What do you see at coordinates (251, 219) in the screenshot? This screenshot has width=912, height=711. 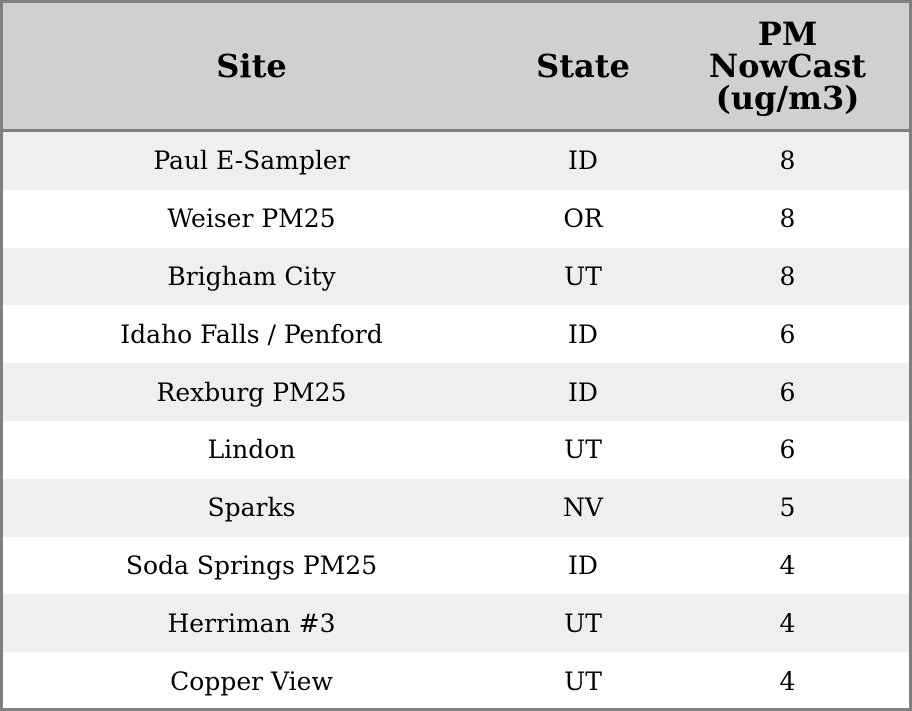 I see `cell-site: Weiser PM25` at bounding box center [251, 219].